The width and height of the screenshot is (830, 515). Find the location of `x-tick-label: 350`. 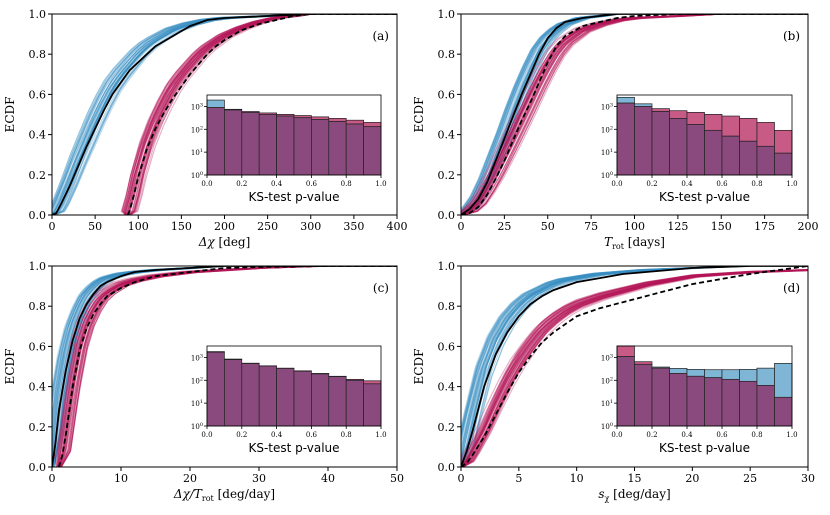

x-tick-label: 350 is located at coordinates (353, 226).